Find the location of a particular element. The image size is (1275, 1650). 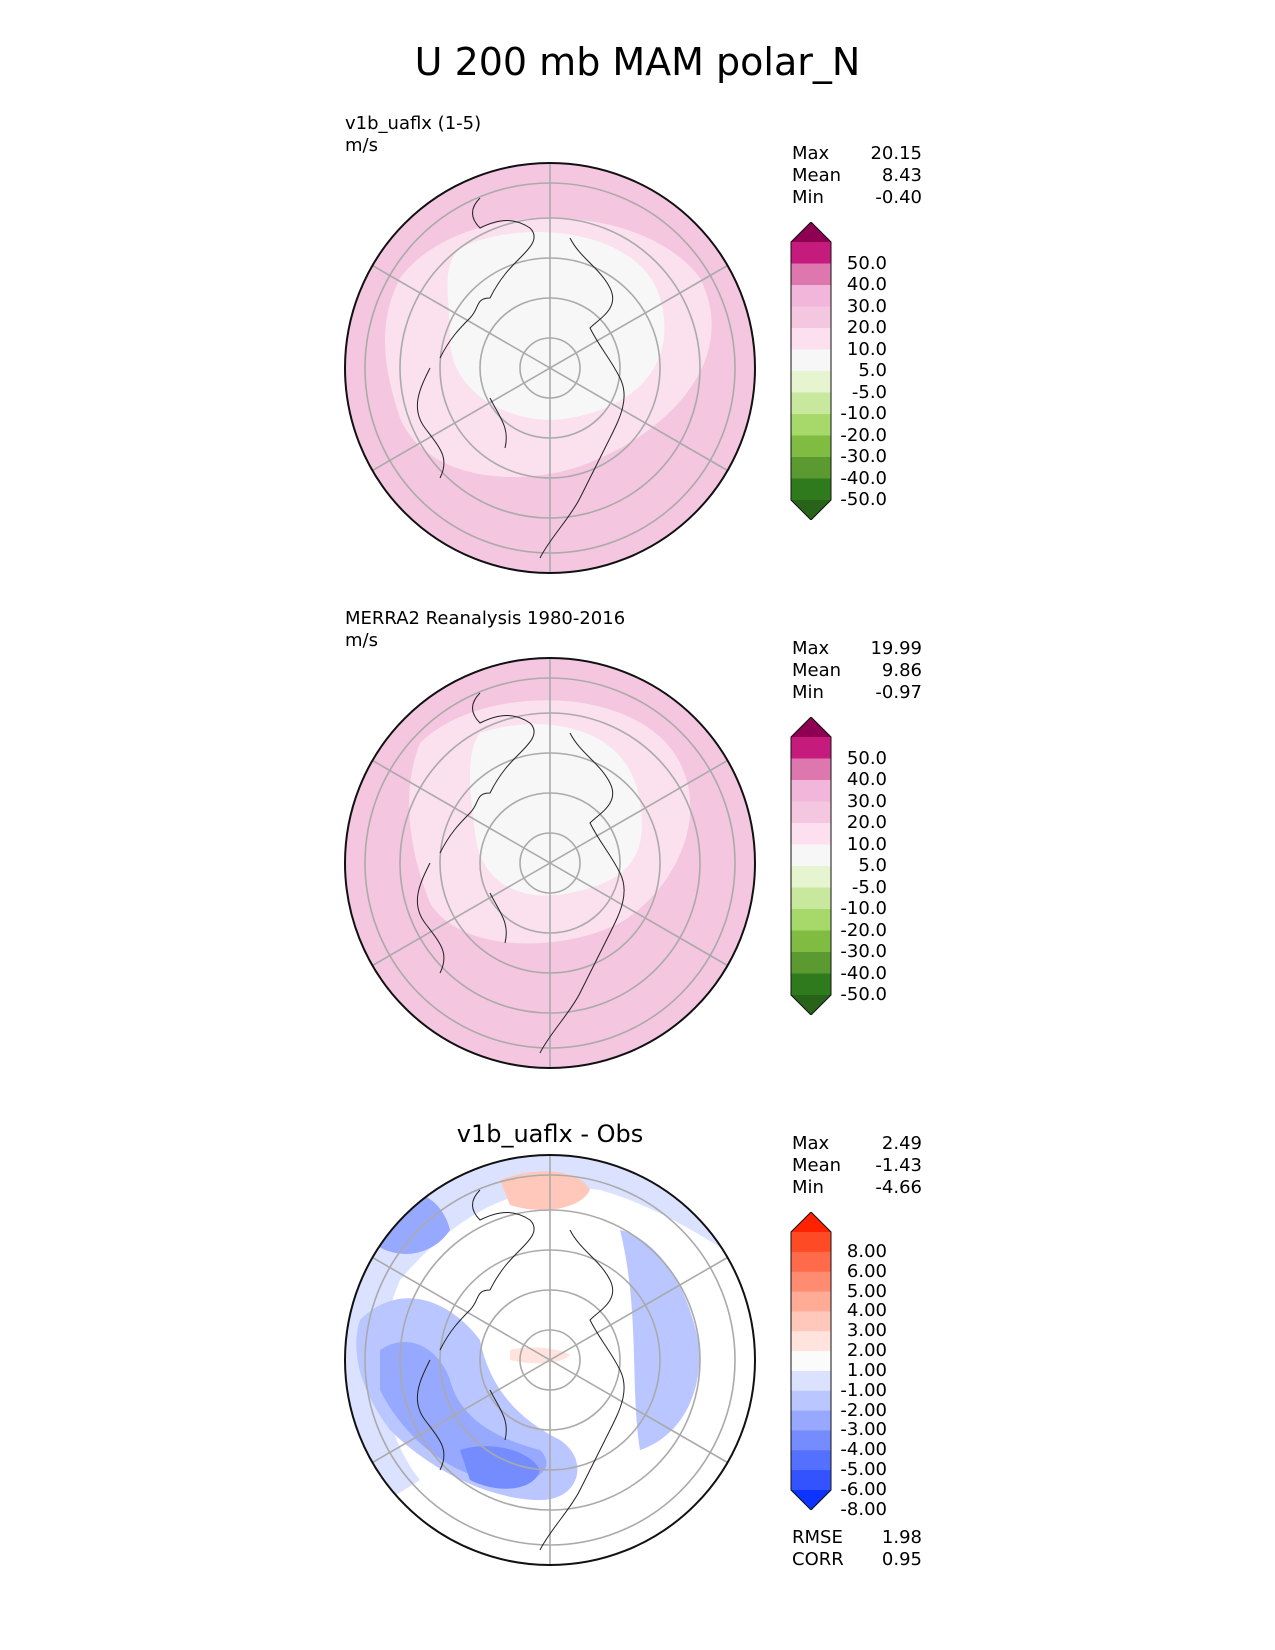

colorbar-tick-label: 6.00 is located at coordinates (866, 1271).